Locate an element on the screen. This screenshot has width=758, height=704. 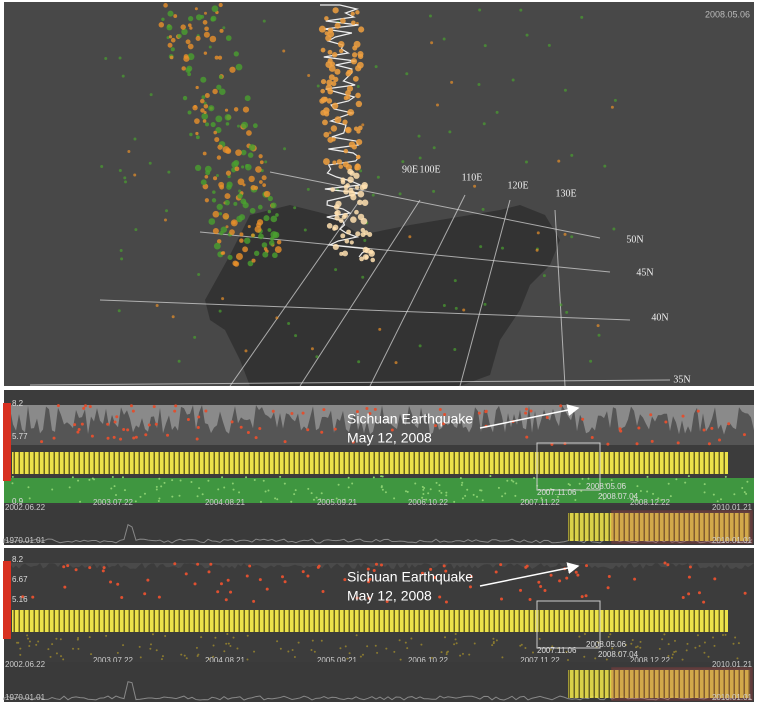
latitude-label: 35N is located at coordinates (681, 379).